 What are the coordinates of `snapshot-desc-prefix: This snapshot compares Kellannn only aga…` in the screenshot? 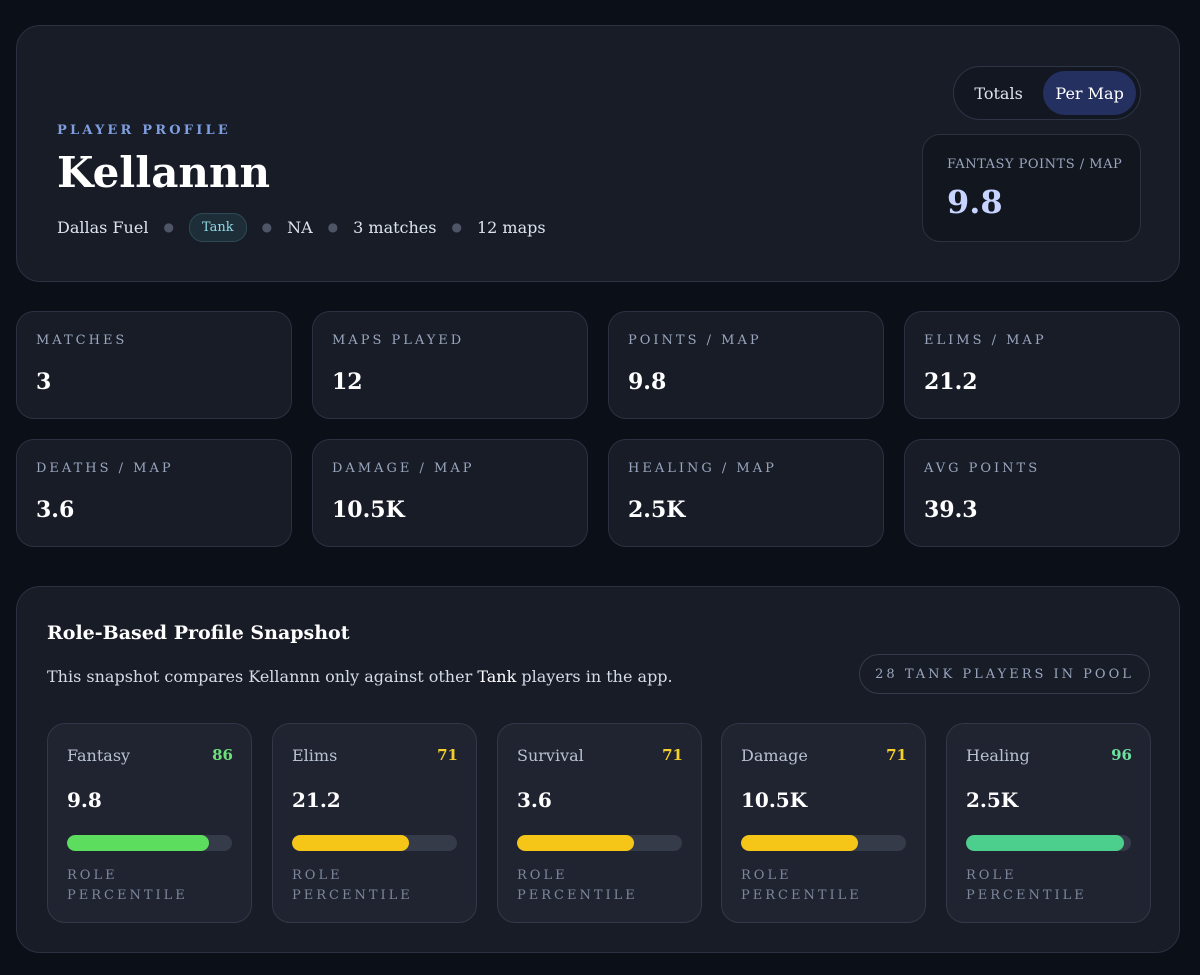 It's located at (260, 676).